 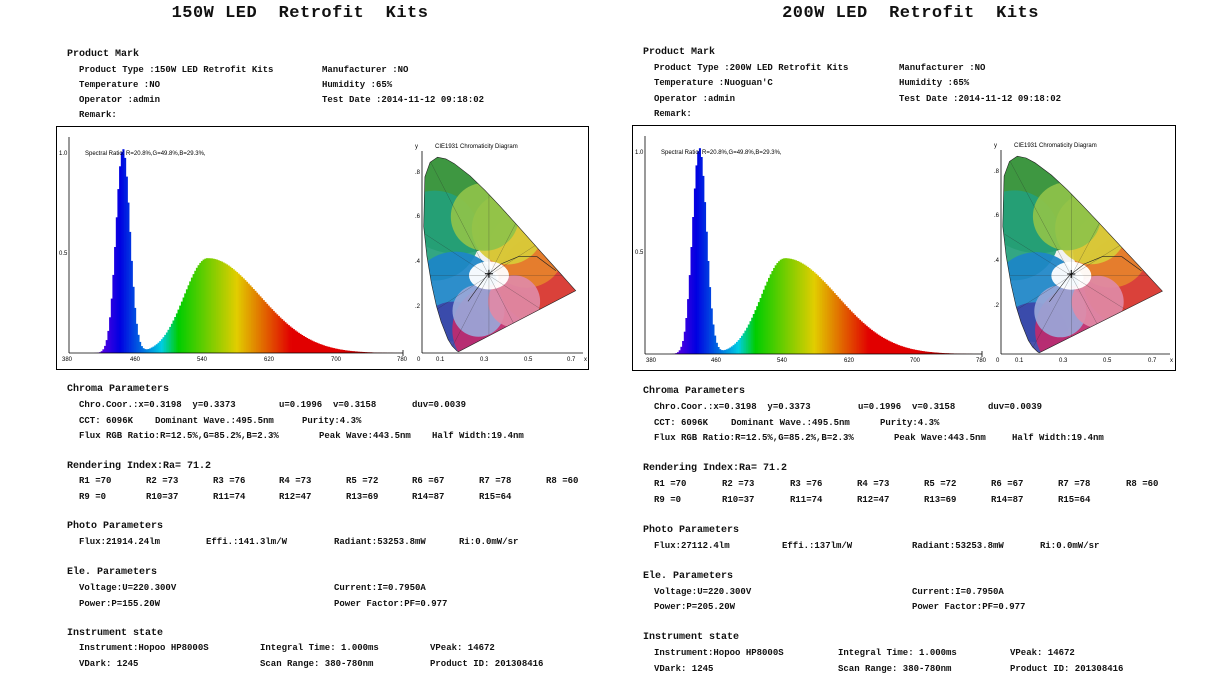 I want to click on y-tick-top: 1.0, so click(x=63, y=154).